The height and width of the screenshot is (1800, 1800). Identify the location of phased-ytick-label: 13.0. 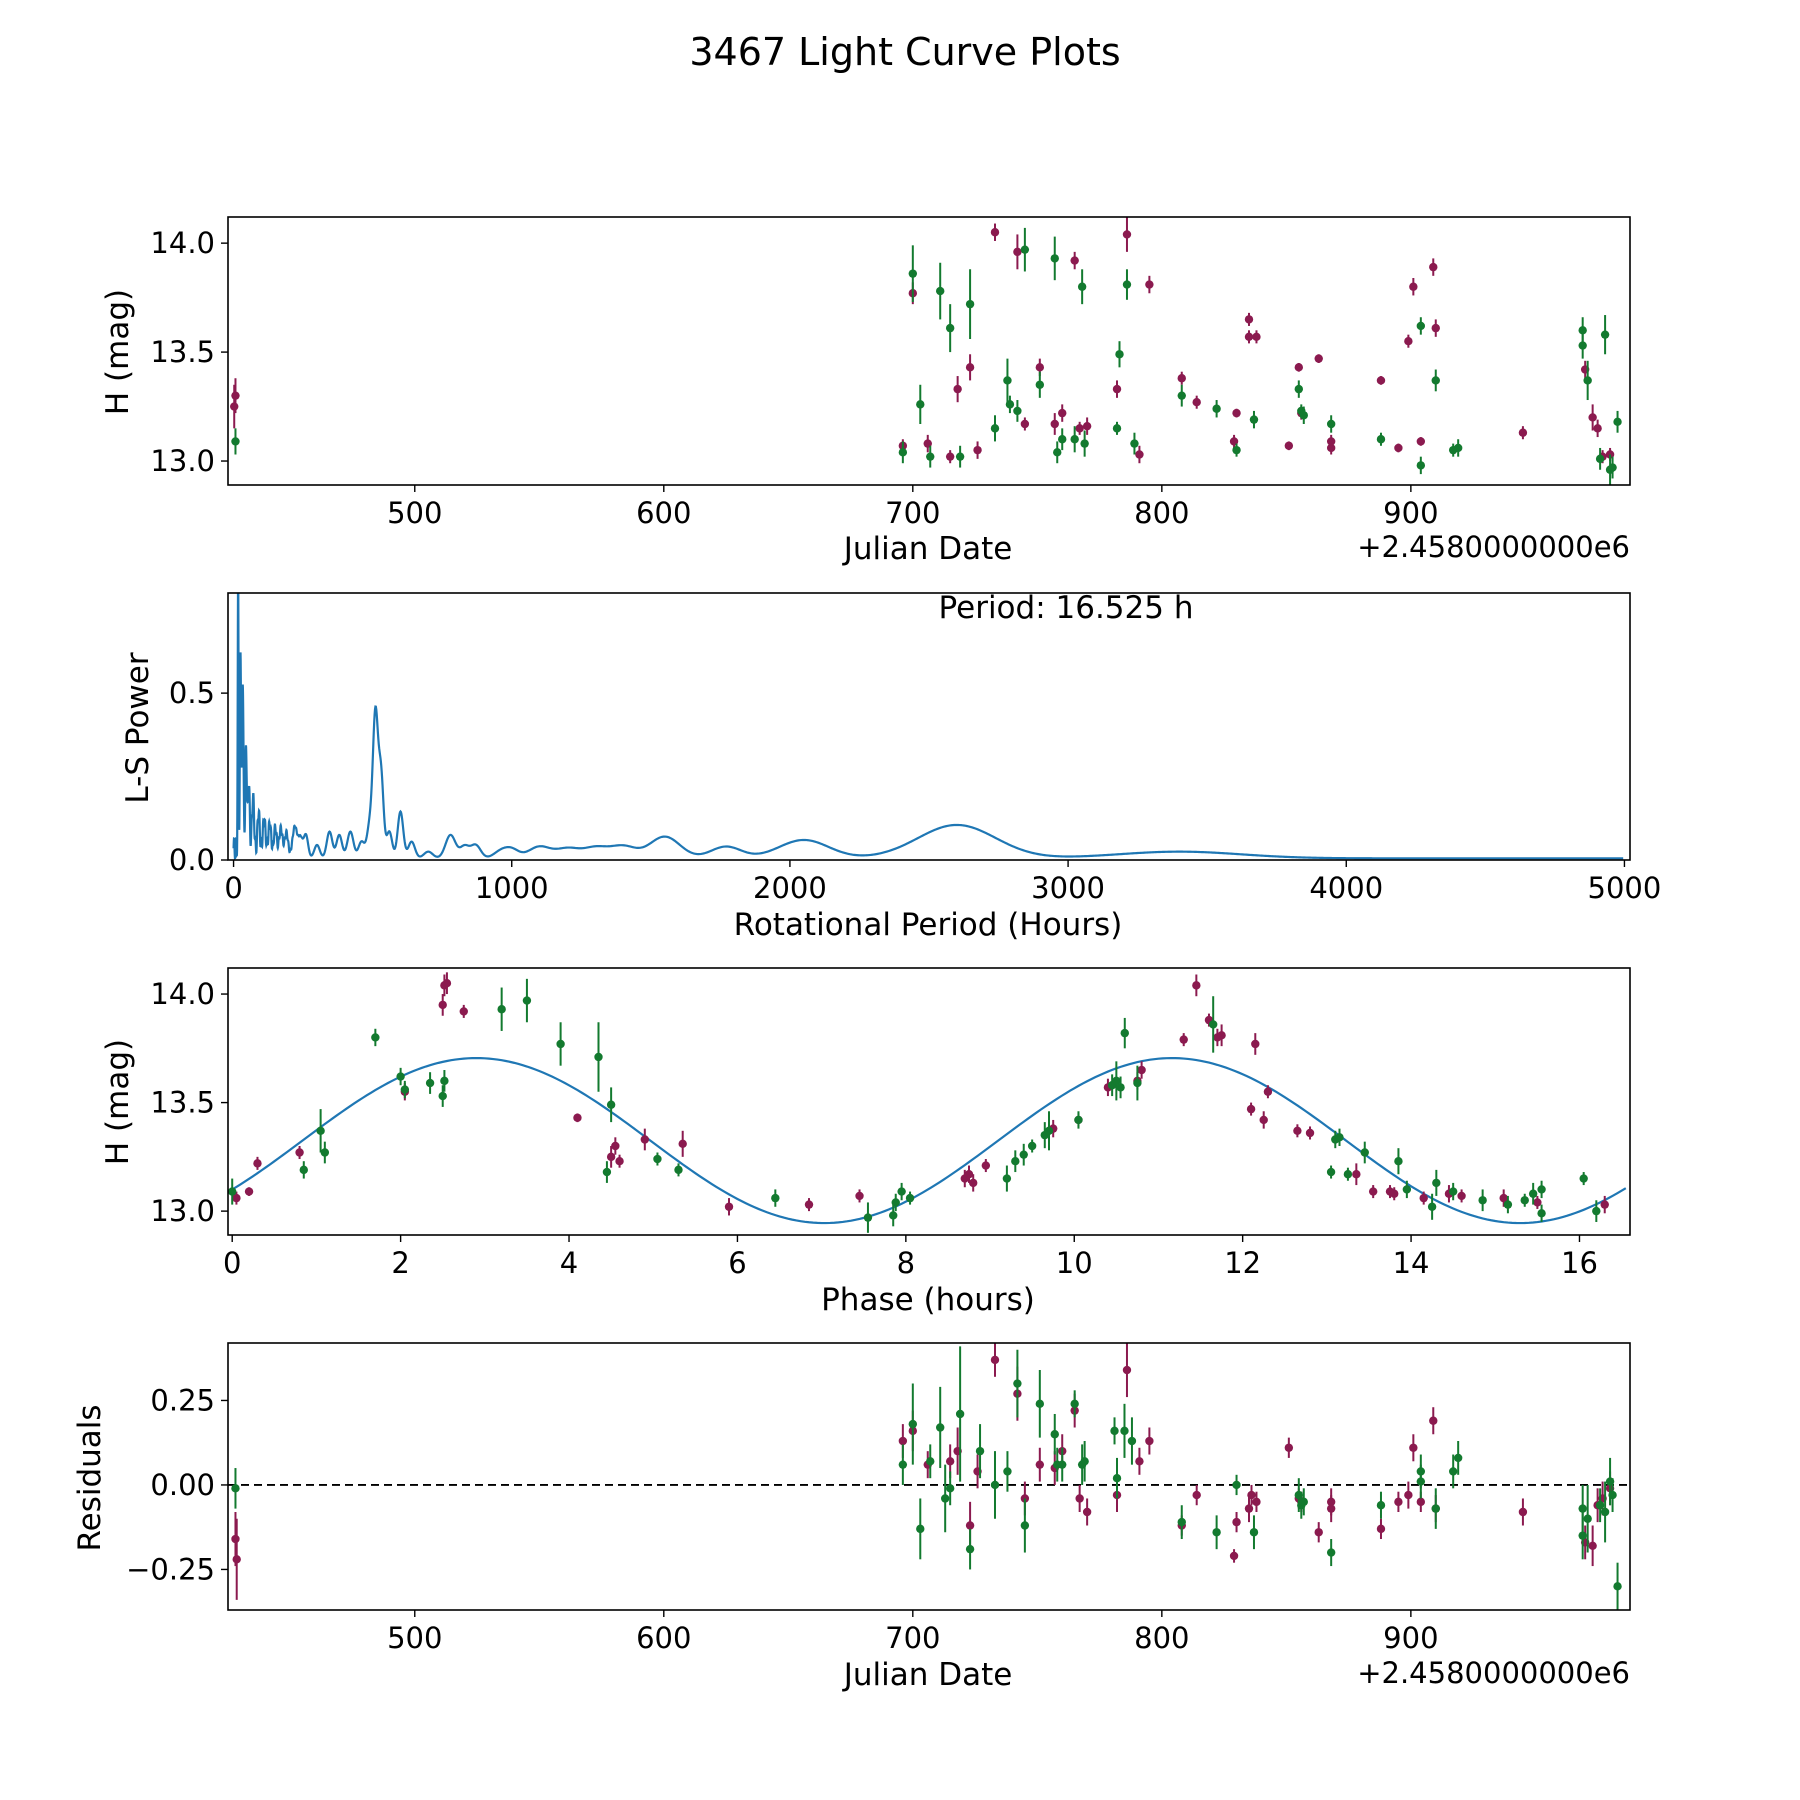
(182, 1211).